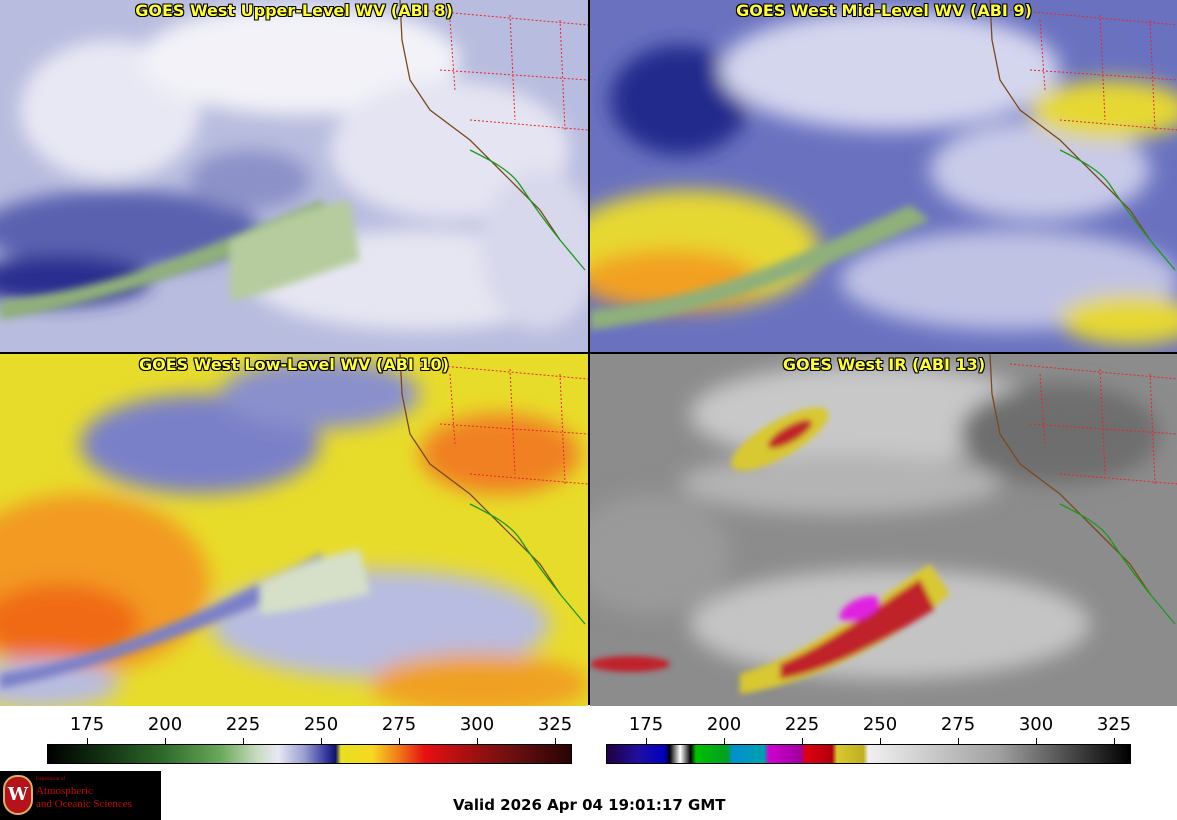 The height and width of the screenshot is (820, 1177). Describe the element at coordinates (589, 805) in the screenshot. I see `valid-time: Valid 2026 Apr 04 19:01:17 GMT` at that location.